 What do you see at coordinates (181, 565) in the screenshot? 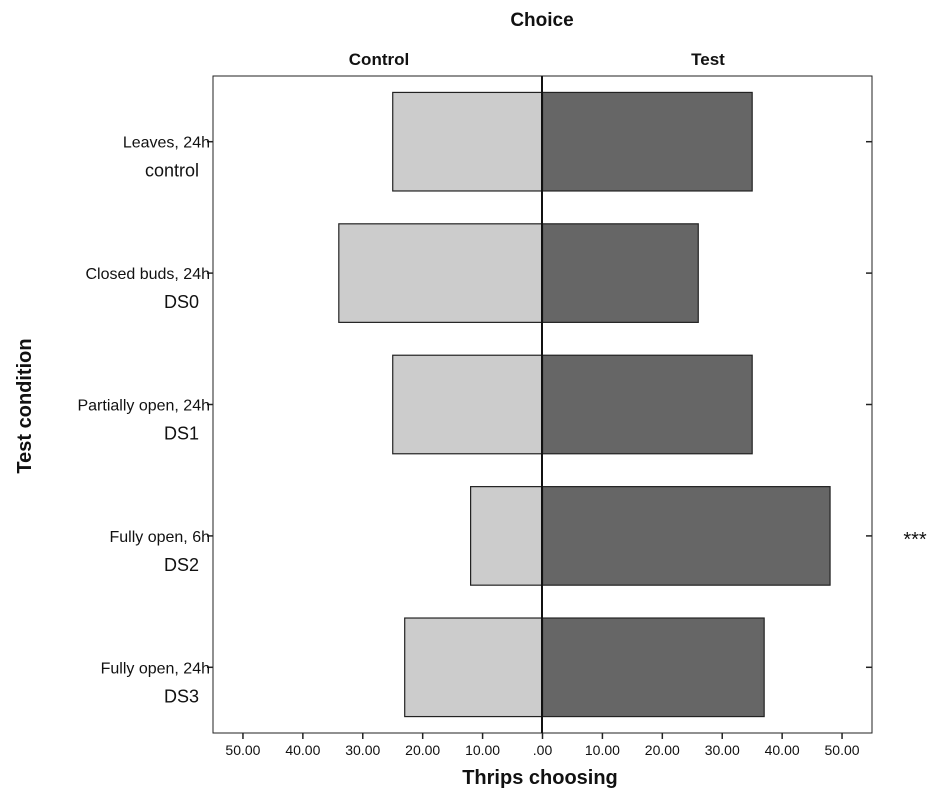
I see `y-tick-sublabel: DS2` at bounding box center [181, 565].